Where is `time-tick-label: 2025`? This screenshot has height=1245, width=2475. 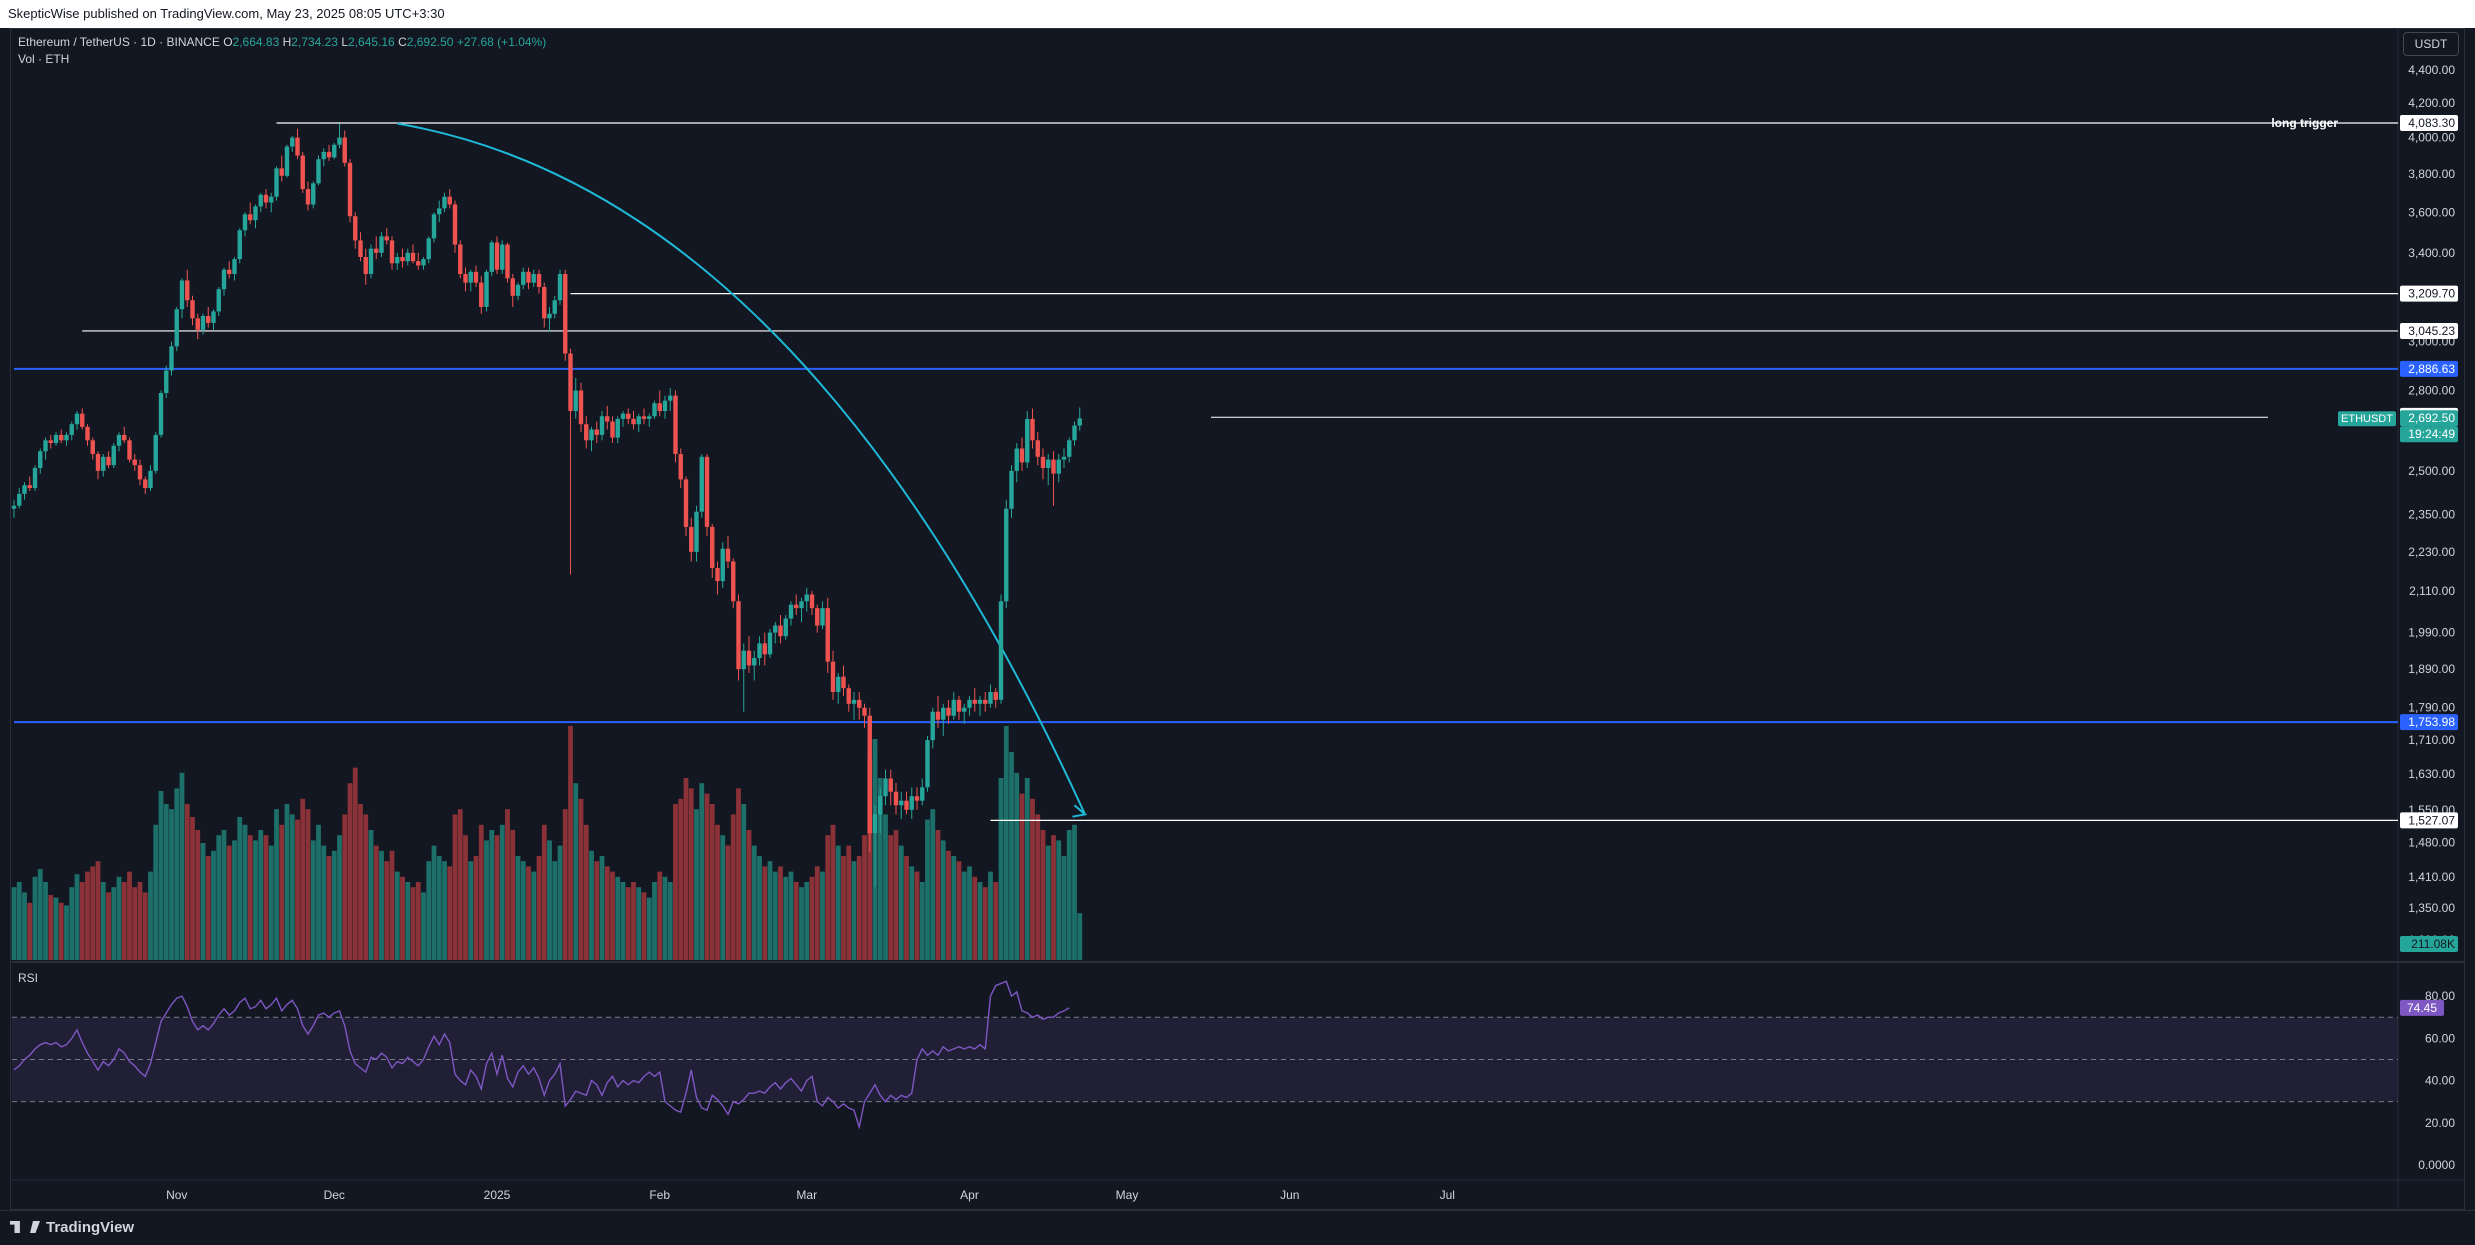 time-tick-label: 2025 is located at coordinates (497, 1195).